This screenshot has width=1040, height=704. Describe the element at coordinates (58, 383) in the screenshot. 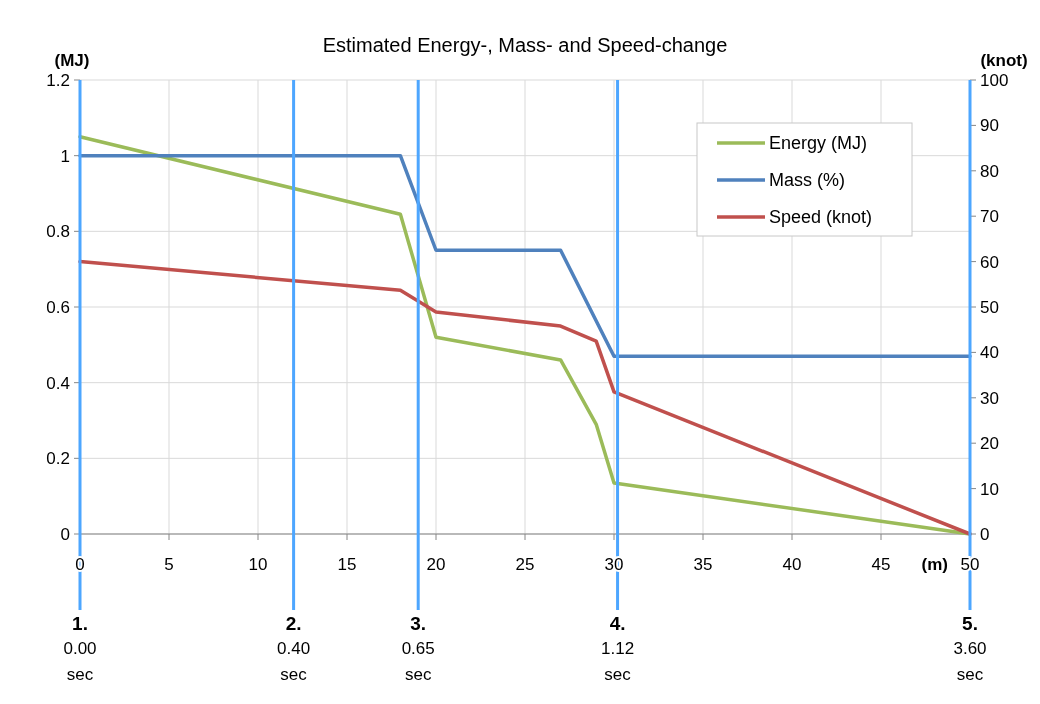

I see `y-tick-label: 0.4` at that location.